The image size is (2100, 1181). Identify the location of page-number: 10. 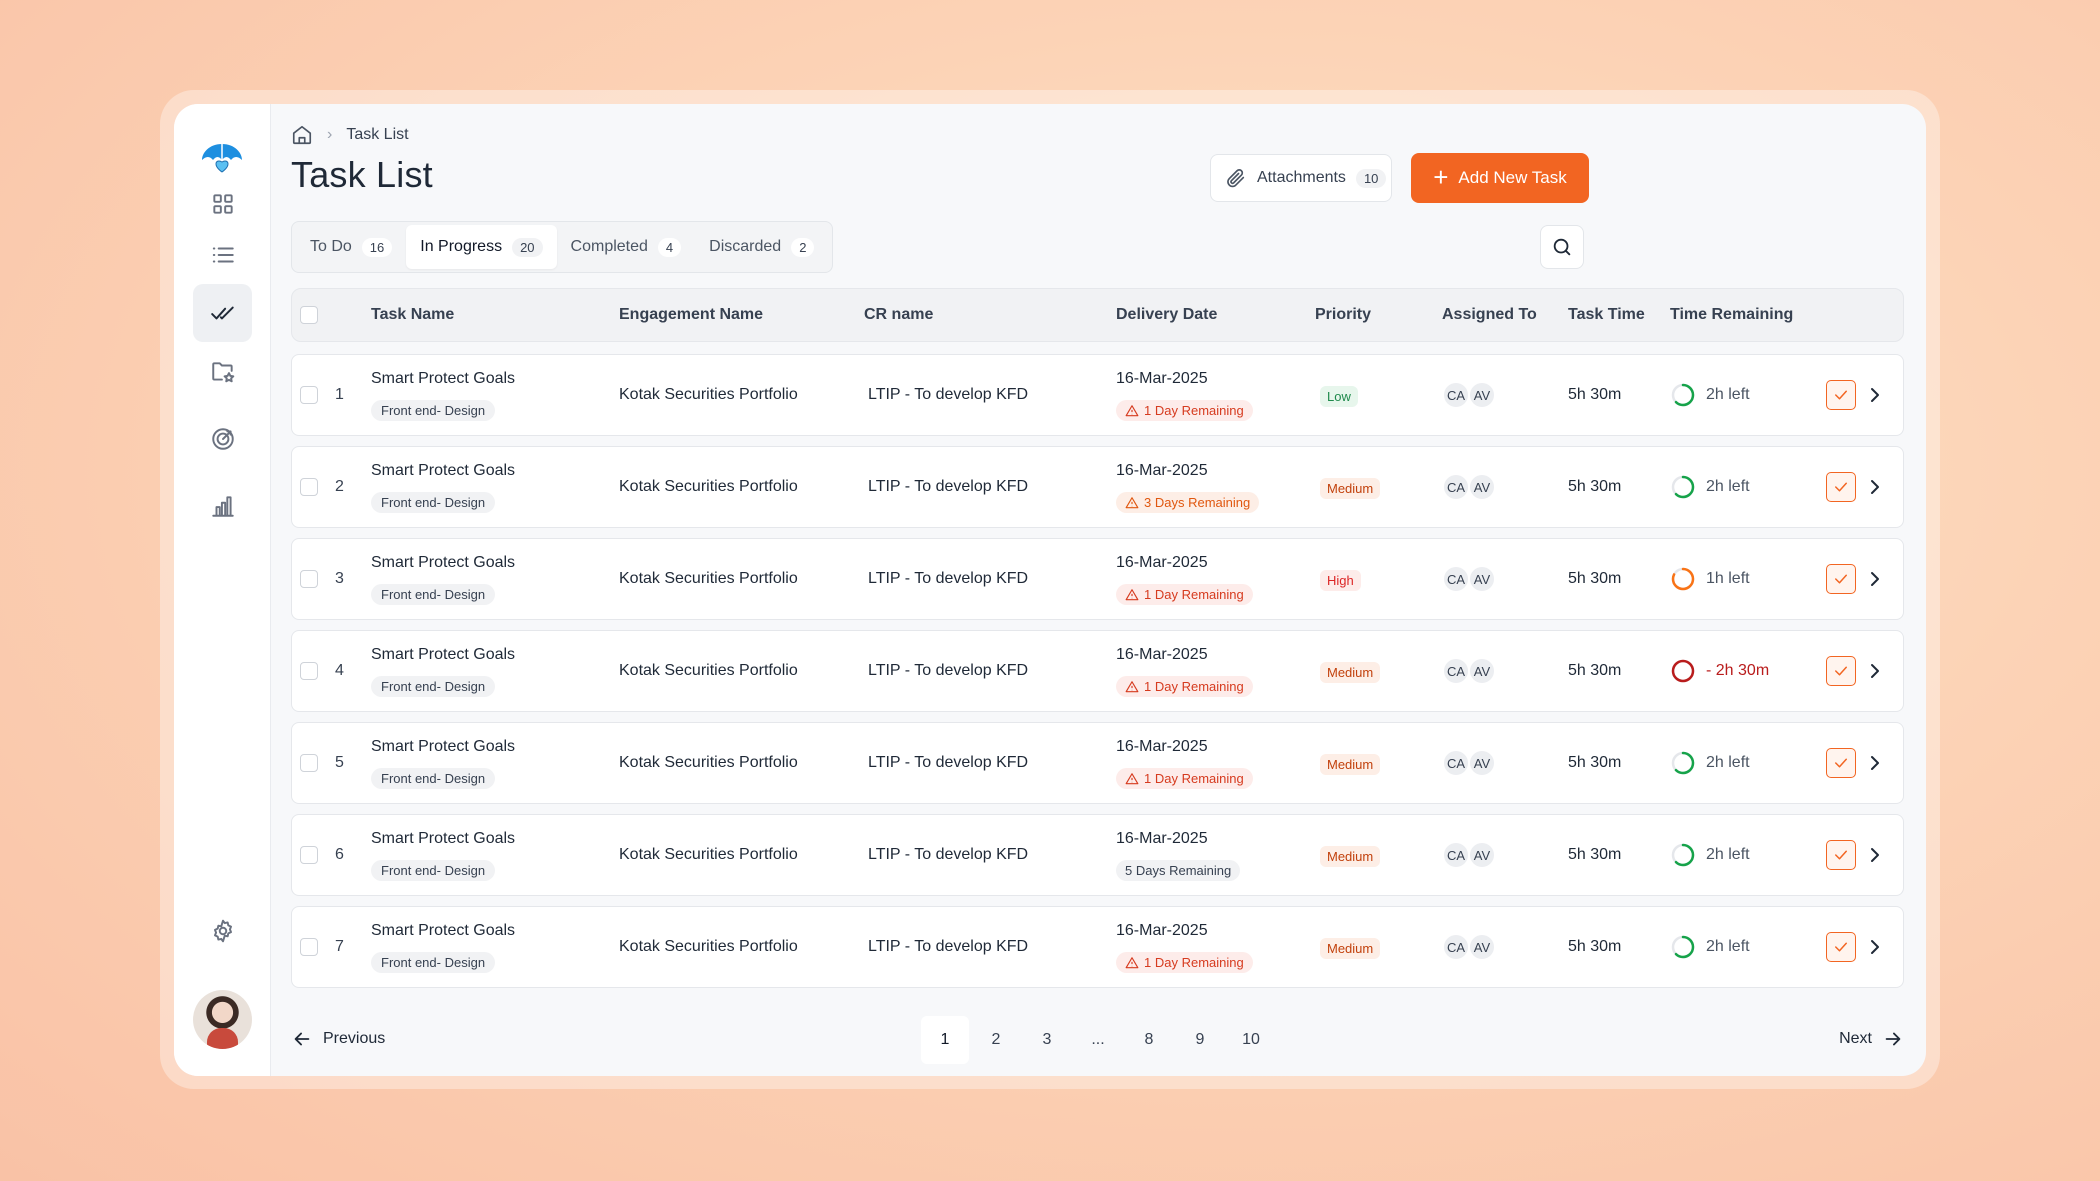
(1251, 1039).